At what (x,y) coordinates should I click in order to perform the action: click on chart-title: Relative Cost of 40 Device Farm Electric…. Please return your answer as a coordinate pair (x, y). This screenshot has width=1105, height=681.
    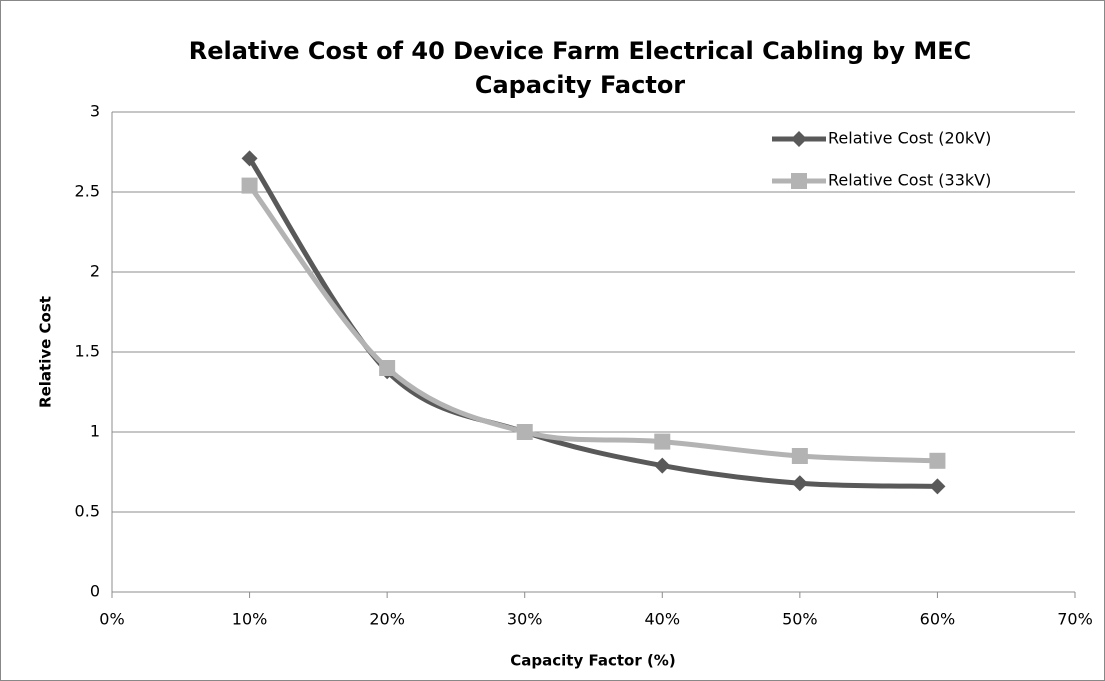
    Looking at the image, I should click on (580, 68).